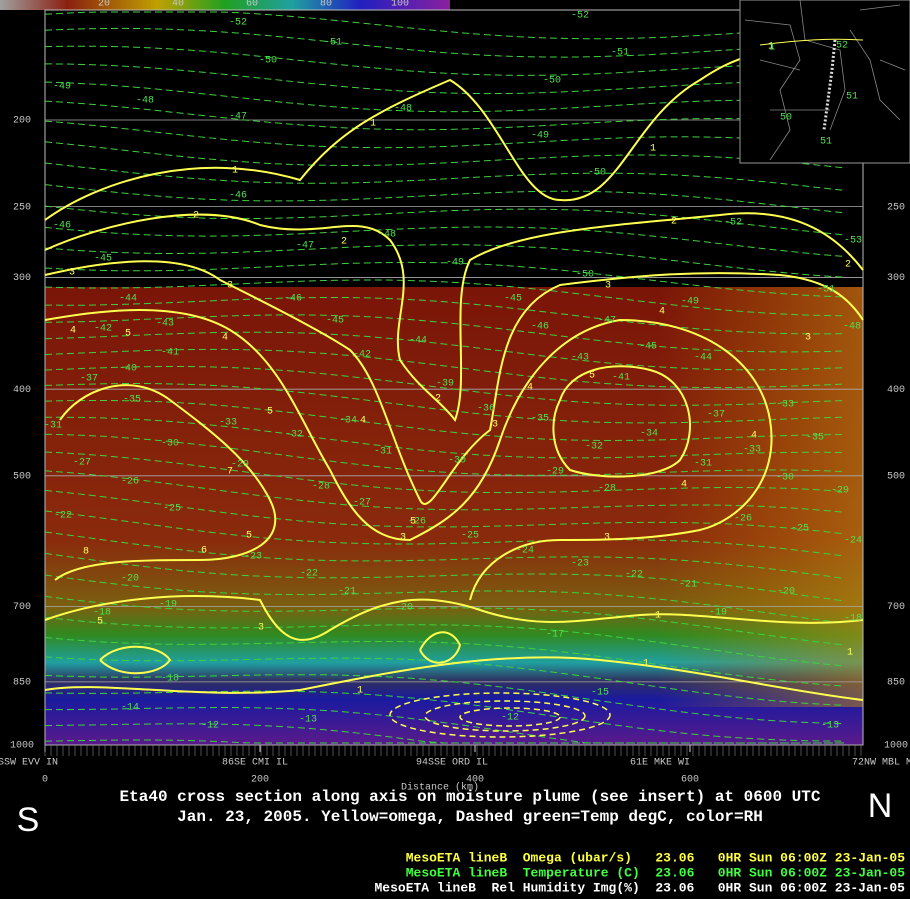  I want to click on distance-tick-label: 200, so click(260, 780).